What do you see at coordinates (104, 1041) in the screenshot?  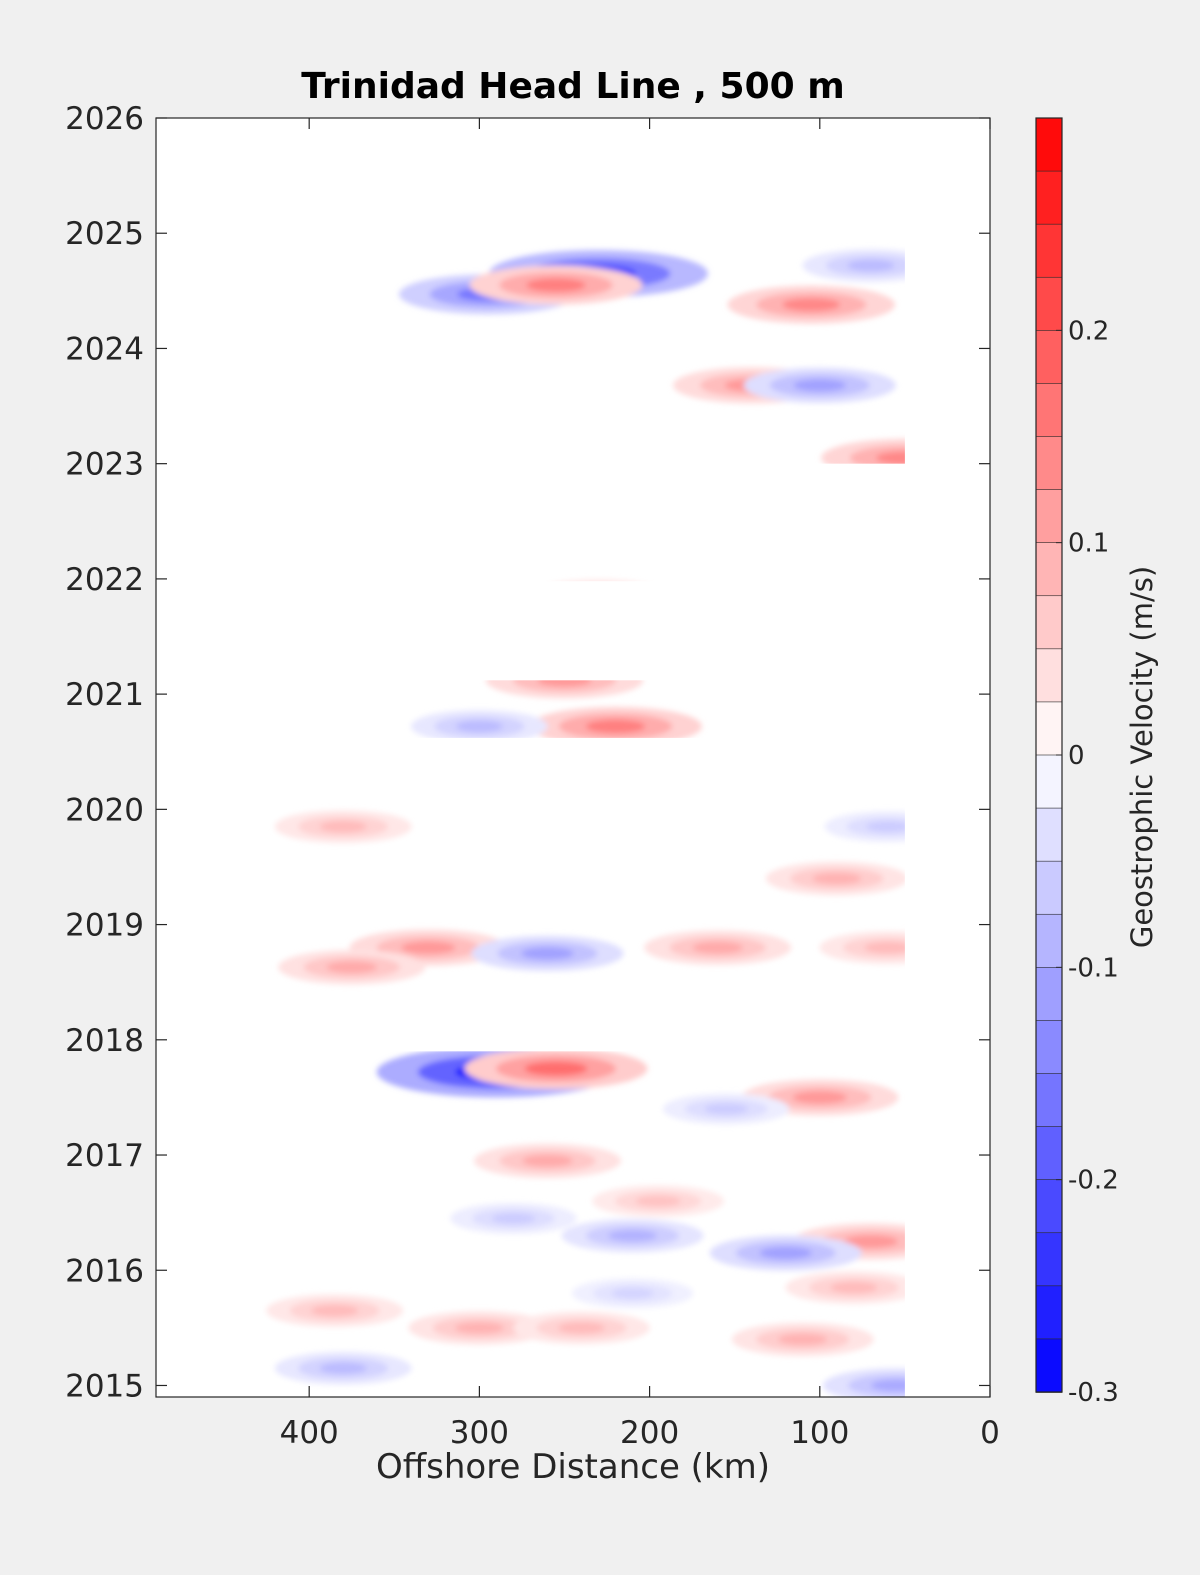 I see `y-tick-label: 2018` at bounding box center [104, 1041].